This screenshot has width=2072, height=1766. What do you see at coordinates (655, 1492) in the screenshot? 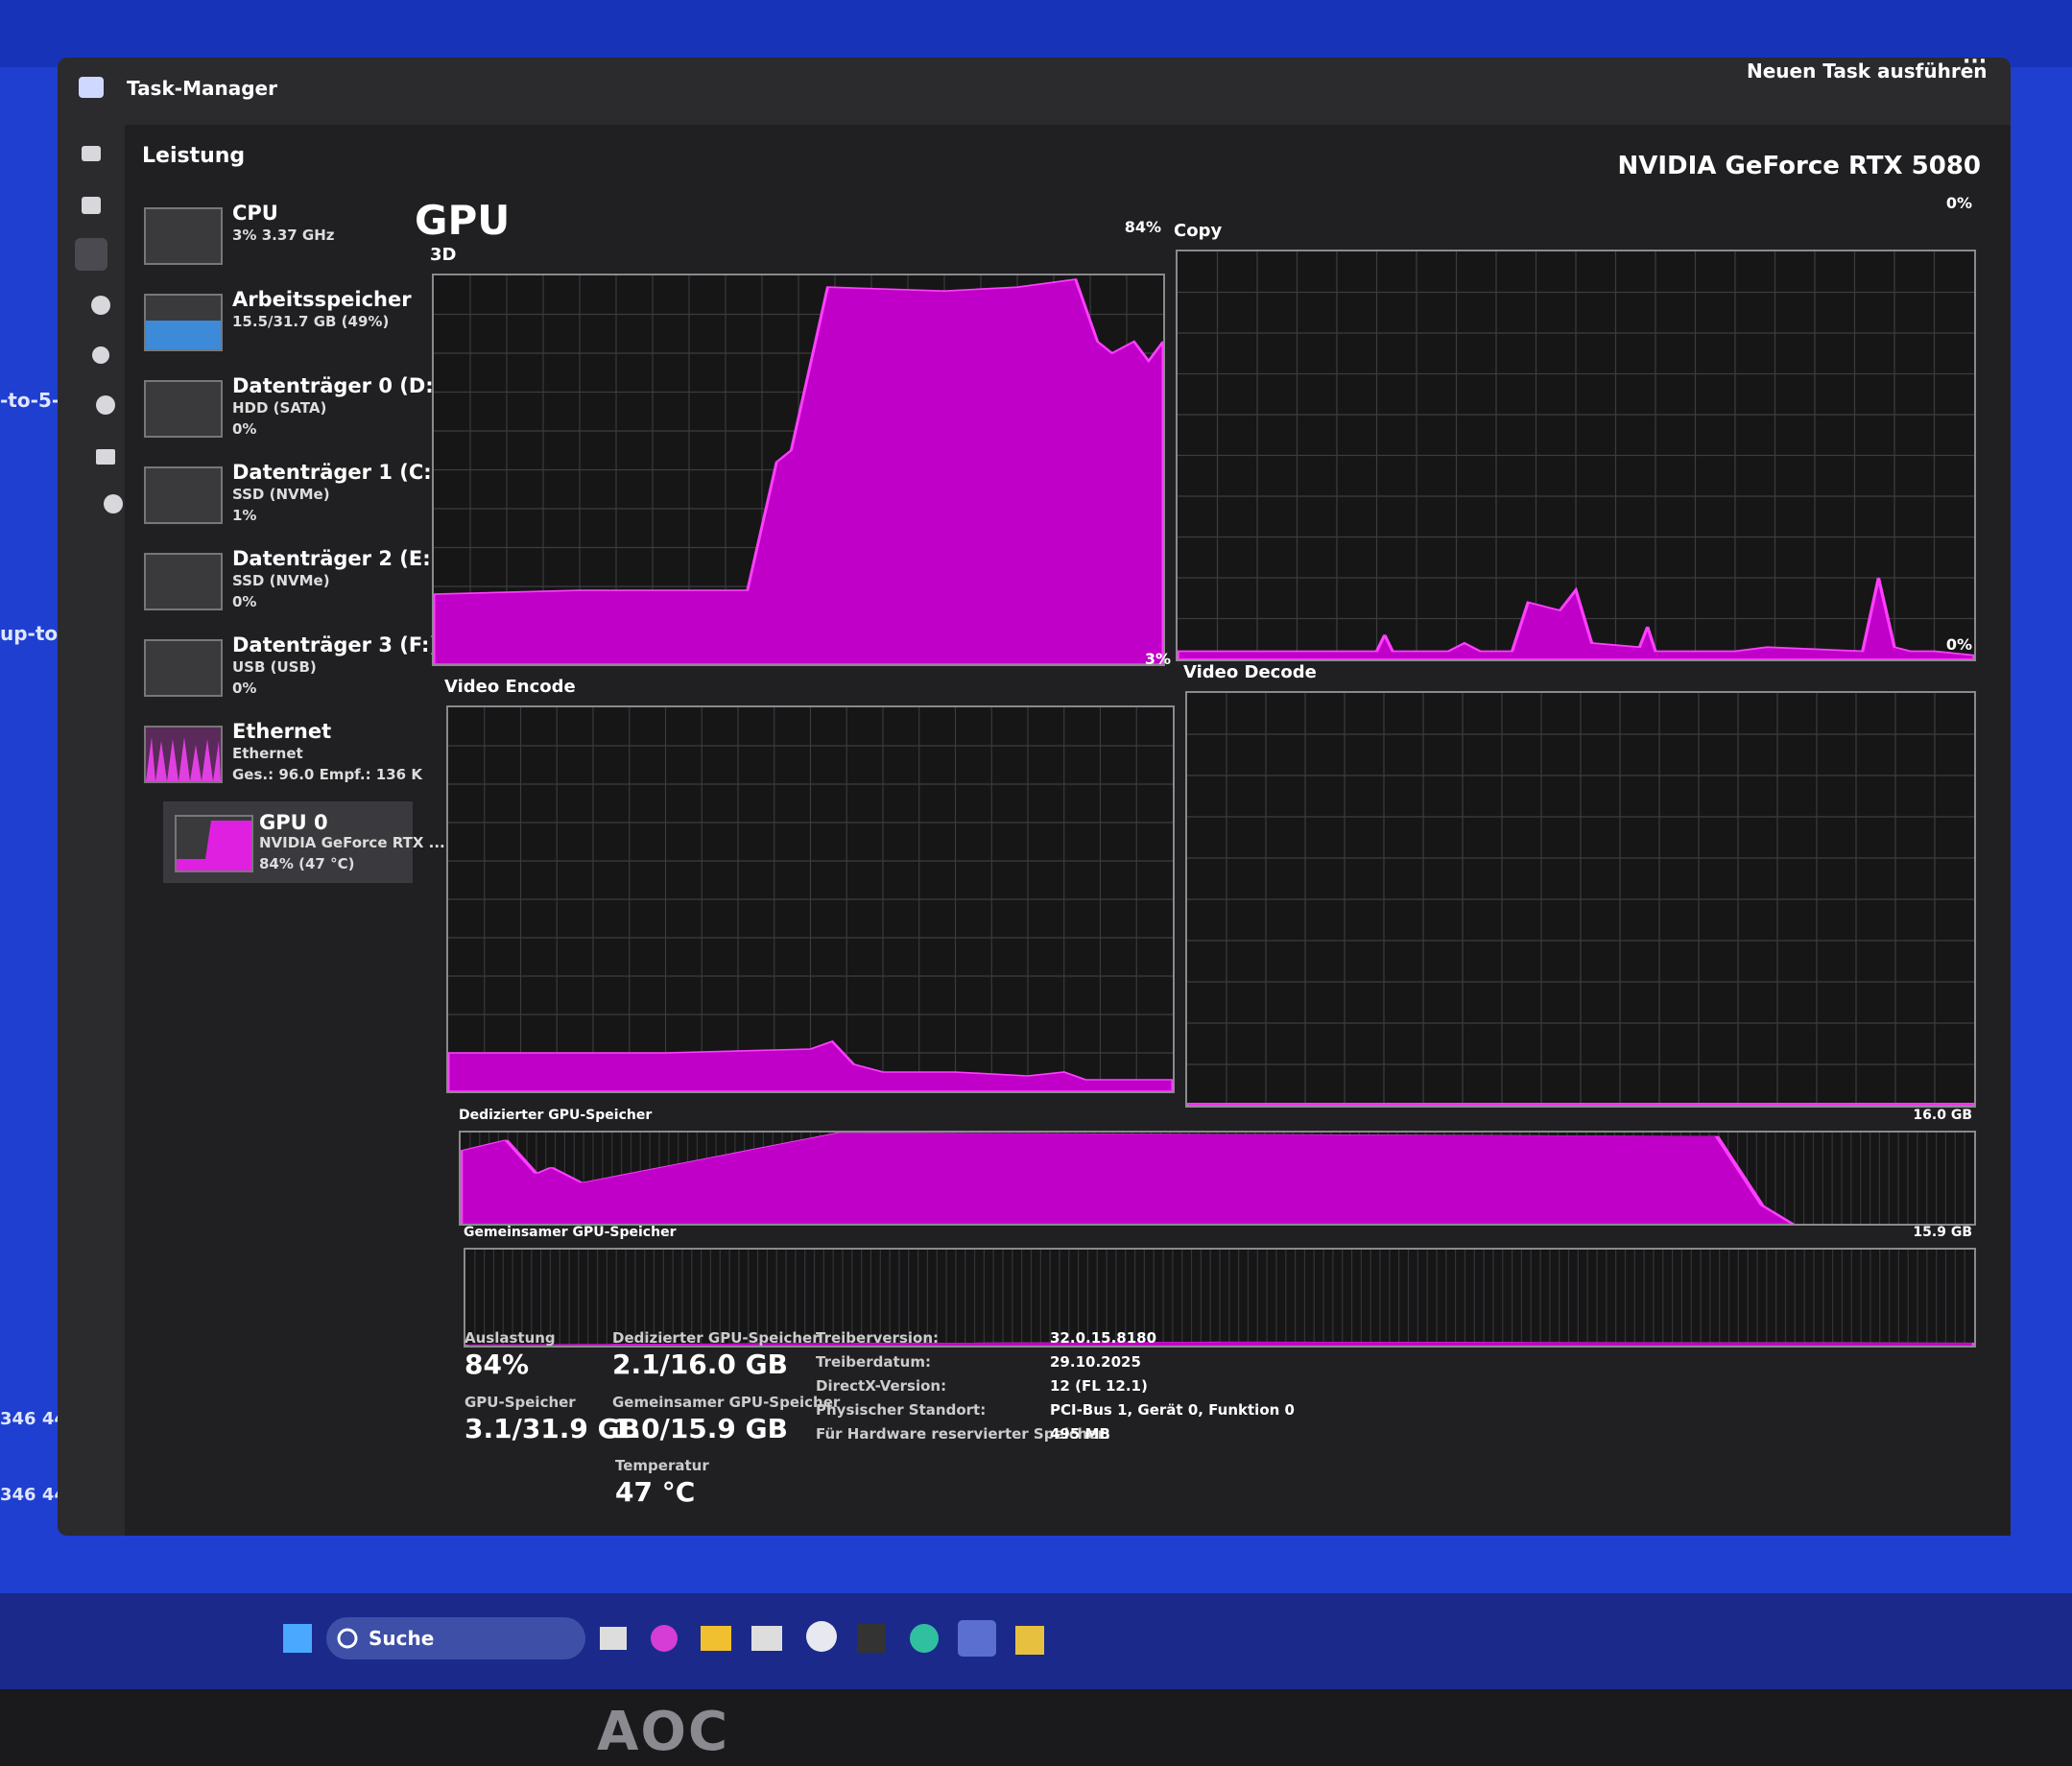
I see `stat-value: 47 °C` at bounding box center [655, 1492].